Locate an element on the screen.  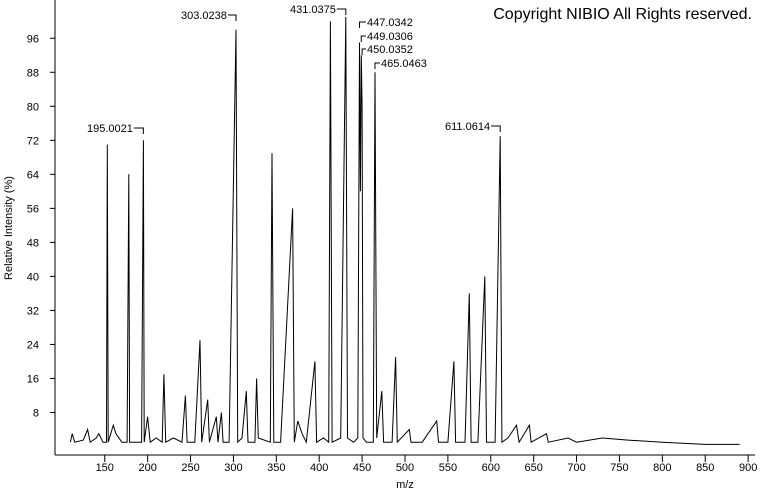
x-tick-label: 200 is located at coordinates (147, 468).